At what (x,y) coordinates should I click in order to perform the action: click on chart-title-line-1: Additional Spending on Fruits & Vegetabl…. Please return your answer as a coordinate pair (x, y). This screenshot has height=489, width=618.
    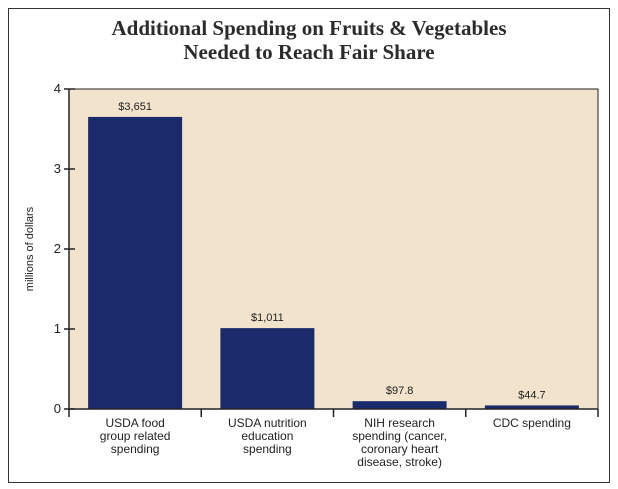
    Looking at the image, I should click on (309, 28).